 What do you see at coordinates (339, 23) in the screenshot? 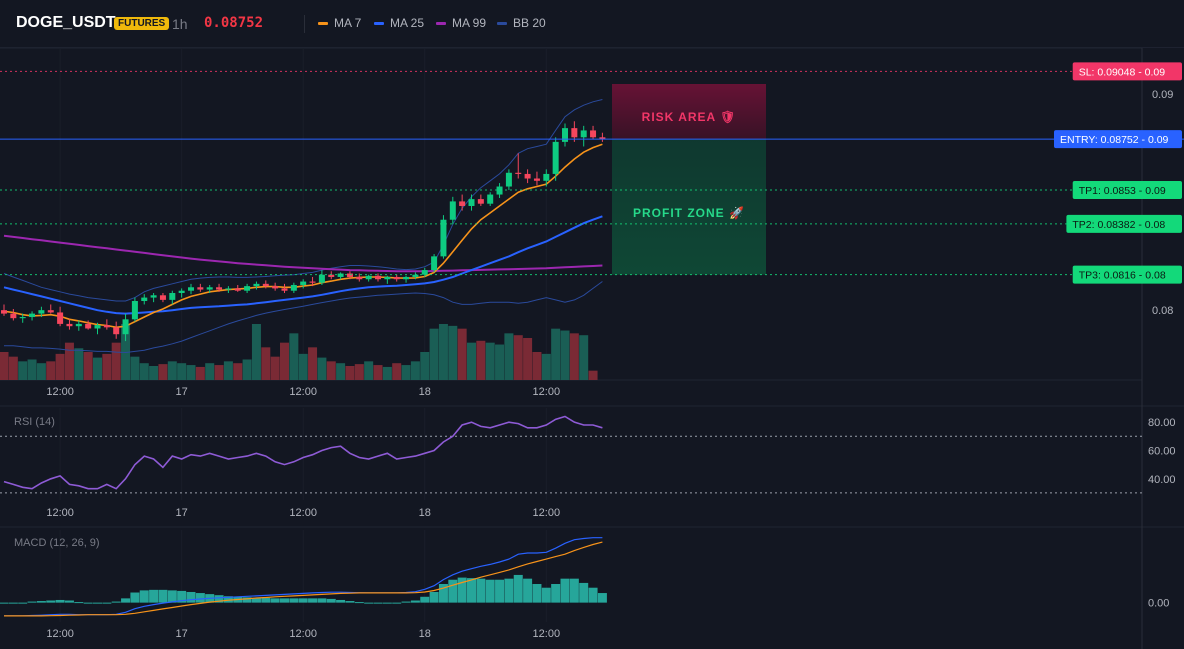
I see `legend-ma7: MA 7` at bounding box center [339, 23].